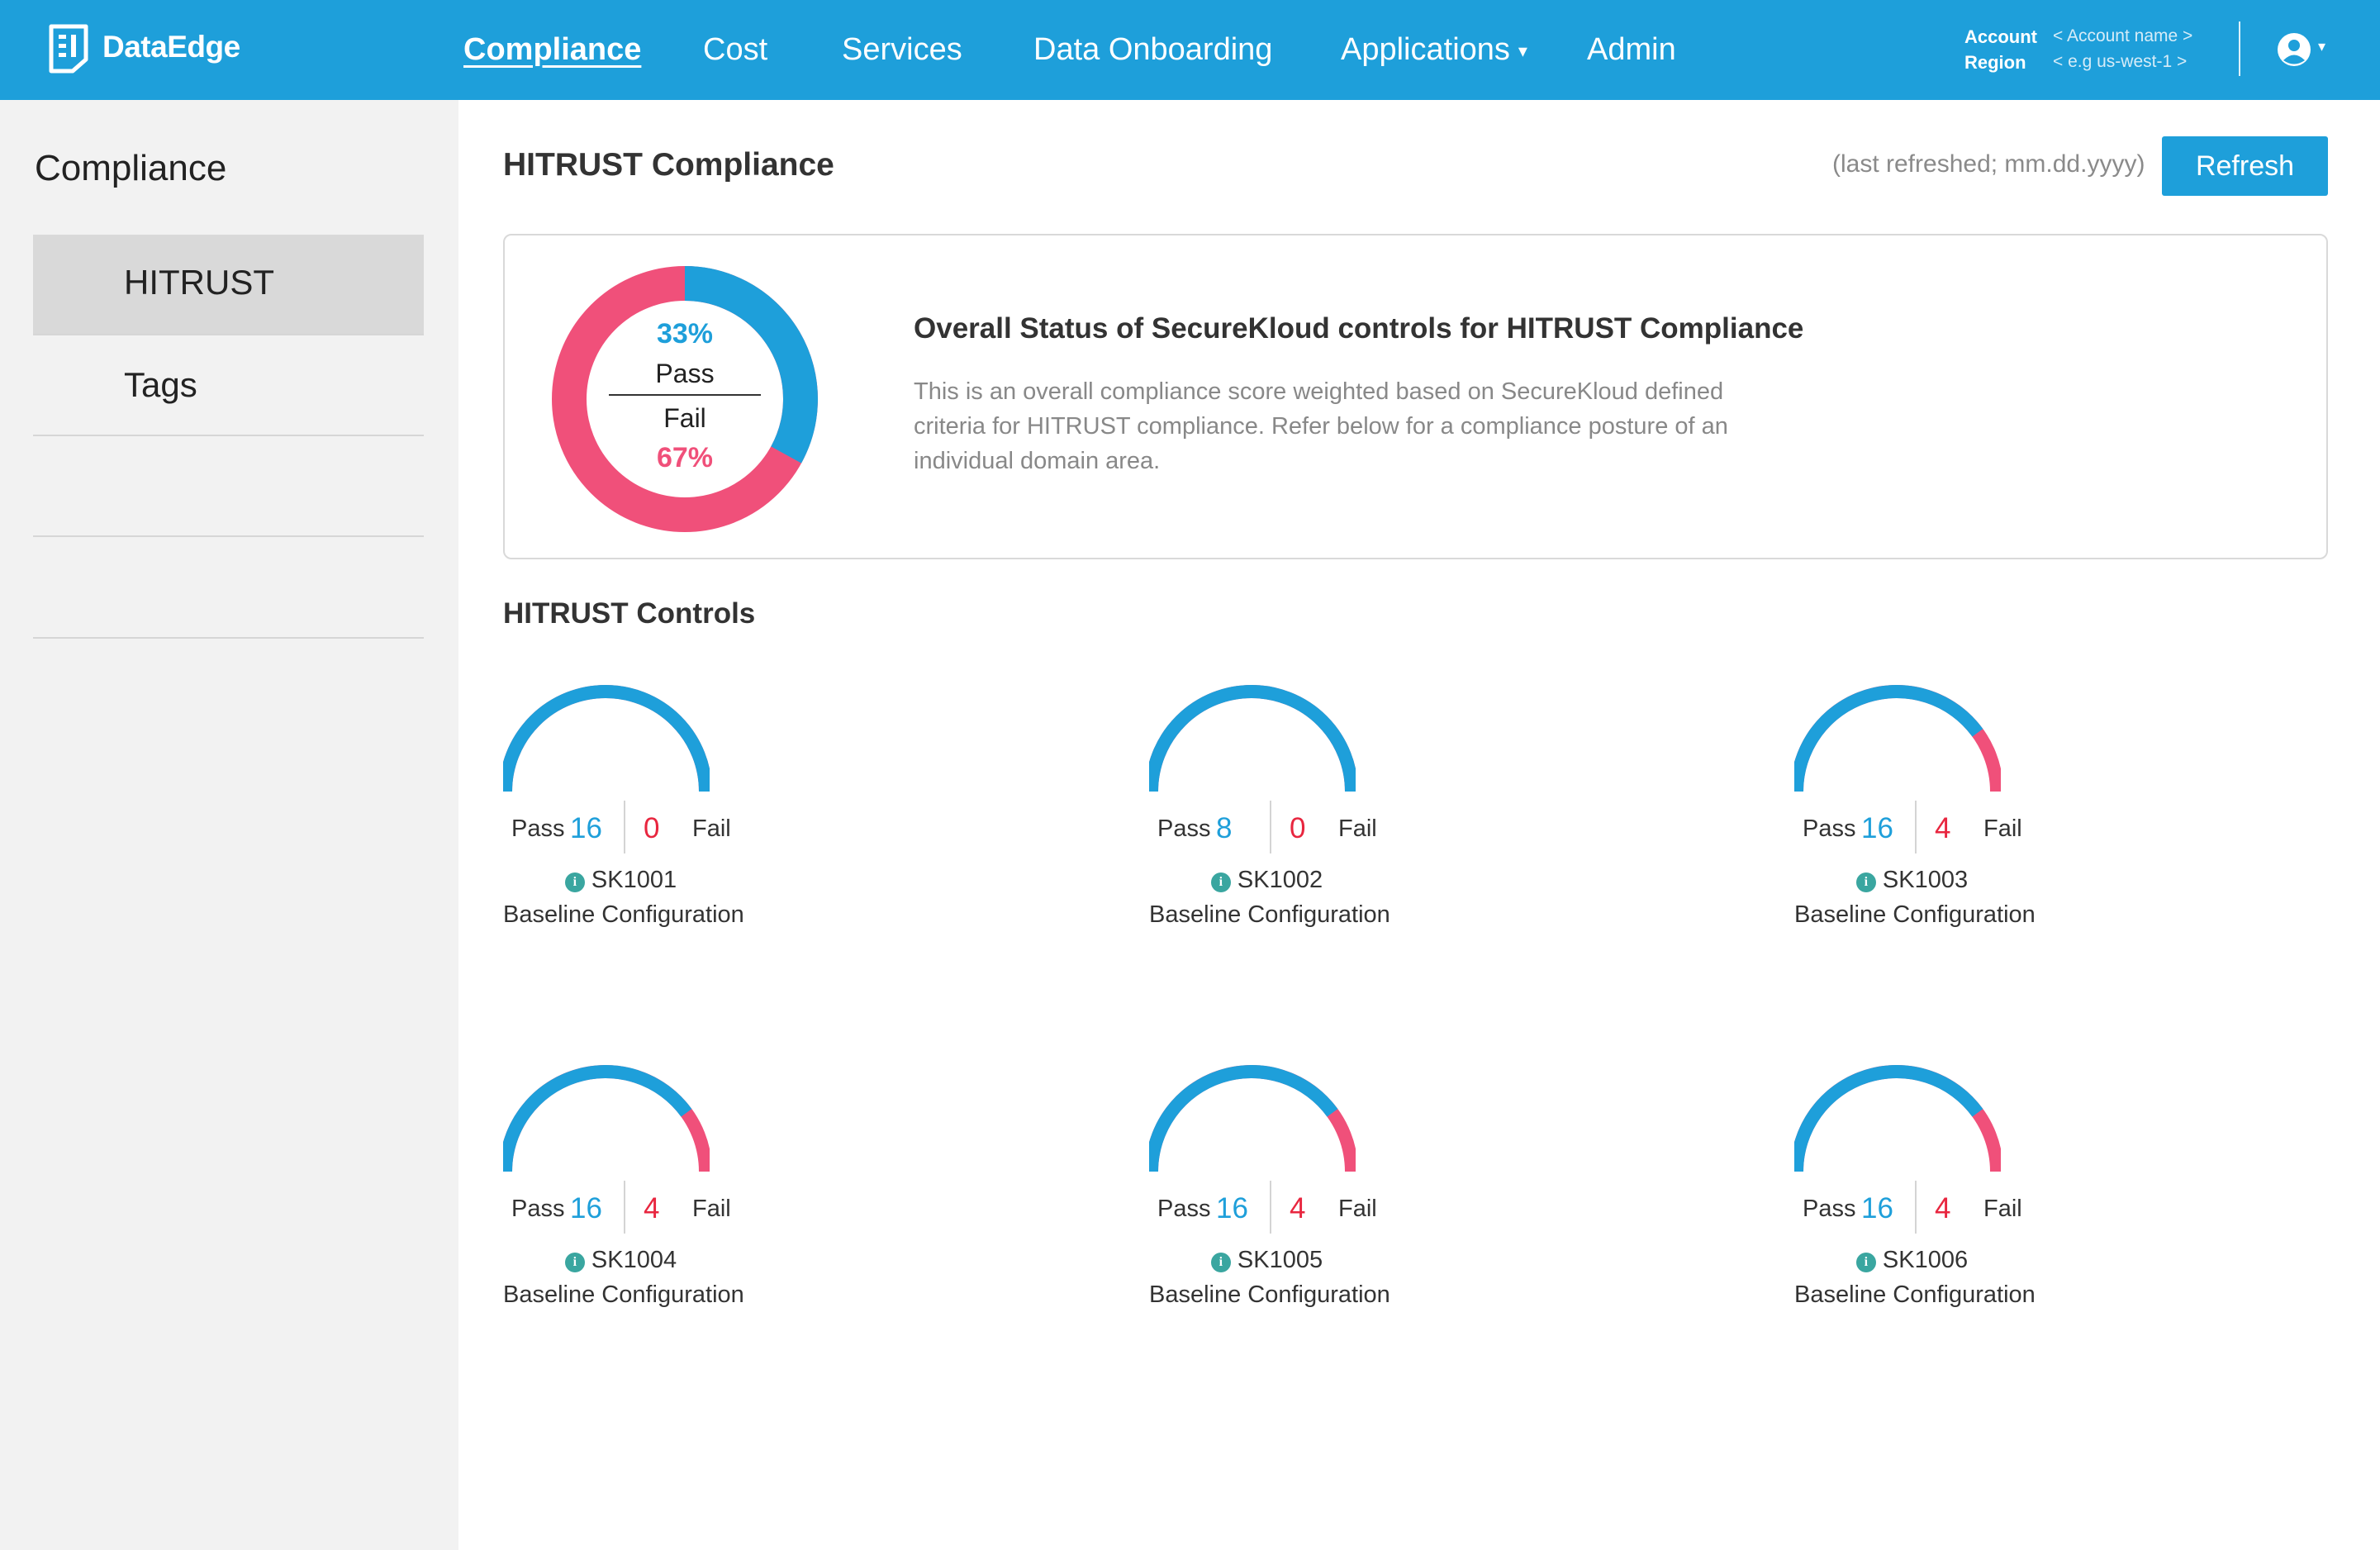  I want to click on donut-divider, so click(685, 395).